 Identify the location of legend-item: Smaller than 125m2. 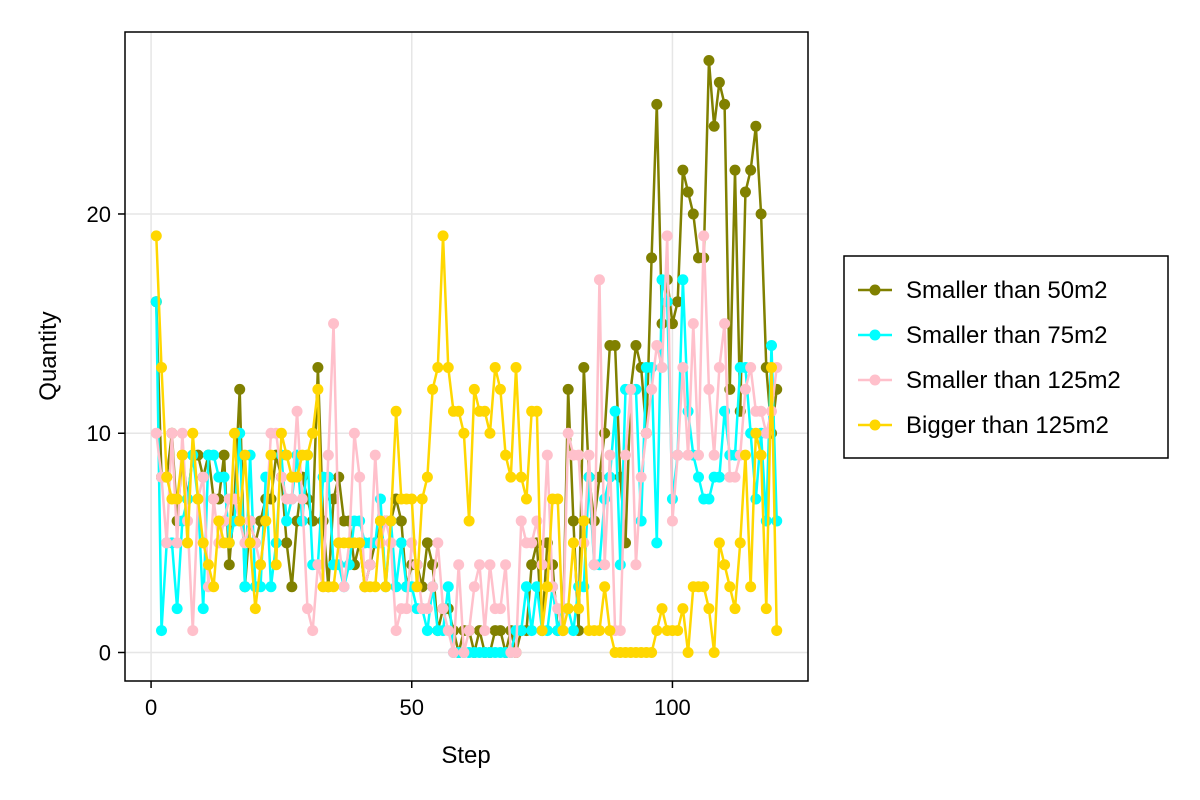
(989, 380).